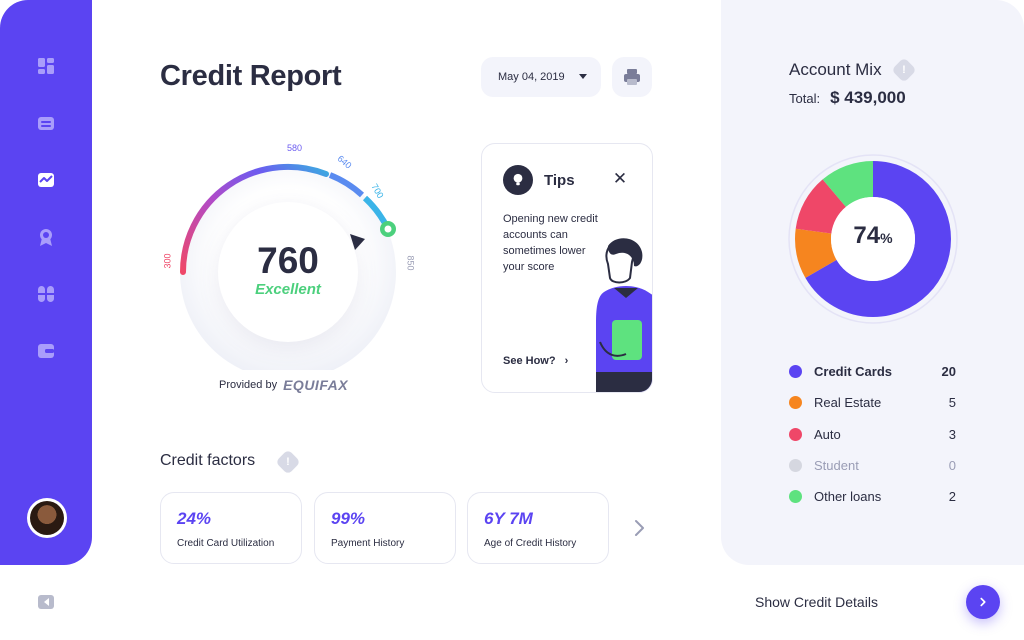 The image size is (1024, 640). I want to click on provider-logo: EQUIFAX, so click(316, 385).